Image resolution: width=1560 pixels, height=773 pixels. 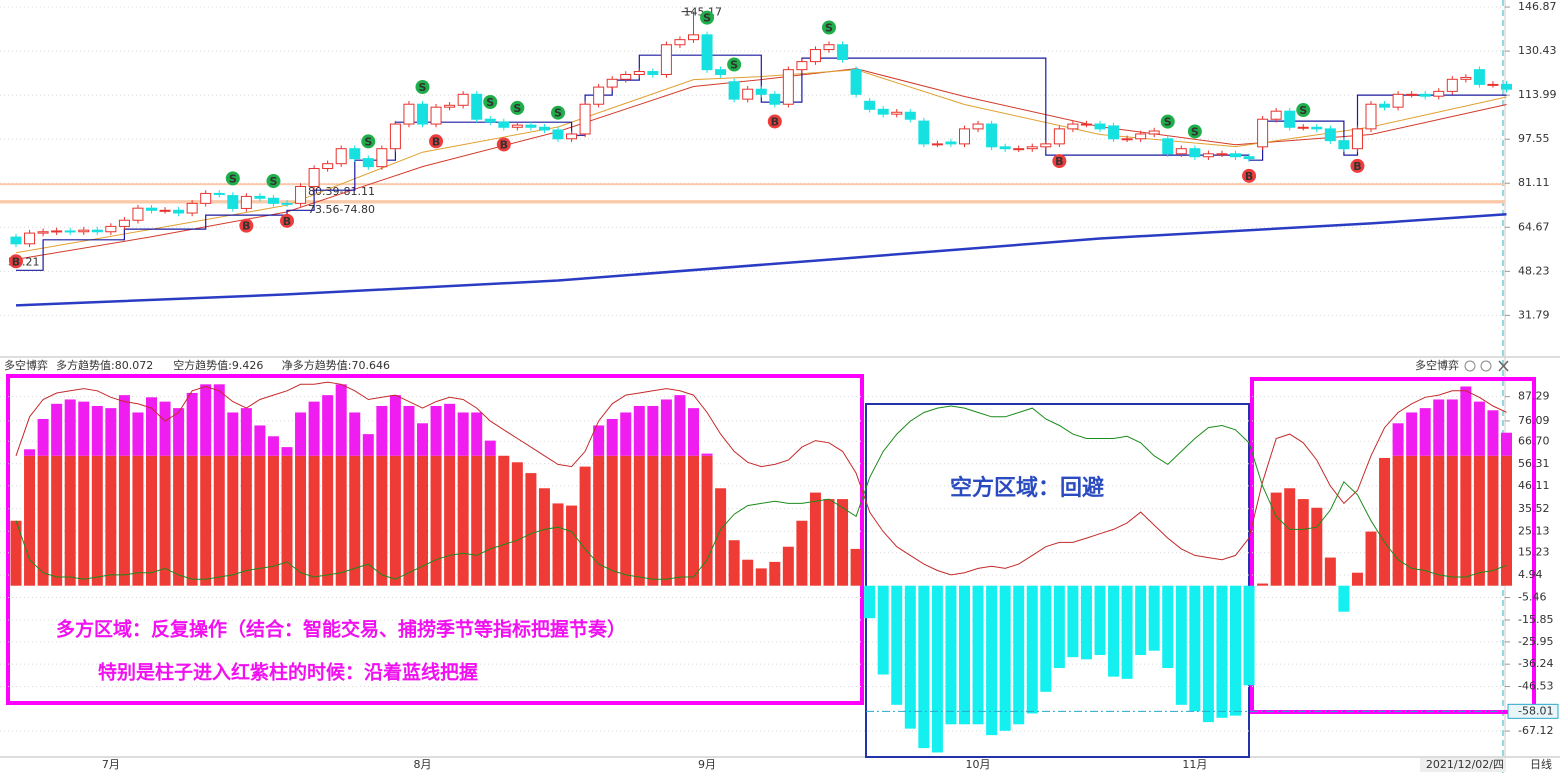 What do you see at coordinates (1532, 597) in the screenshot?
I see `y-tick-label: -5.46` at bounding box center [1532, 597].